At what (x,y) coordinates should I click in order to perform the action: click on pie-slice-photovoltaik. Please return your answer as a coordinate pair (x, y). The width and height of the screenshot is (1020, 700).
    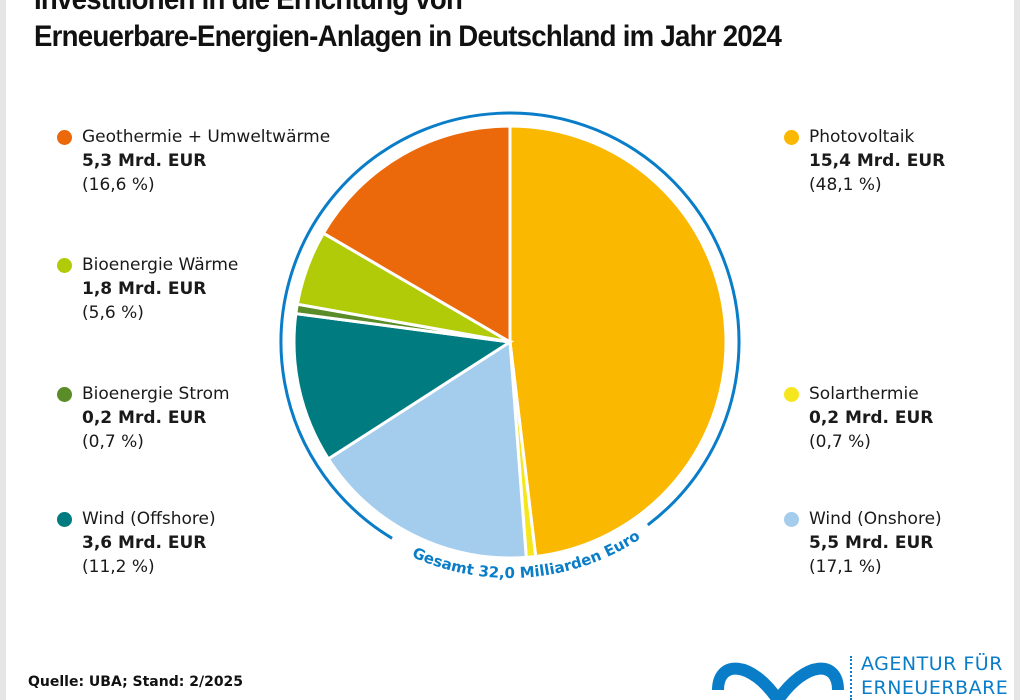
    Looking at the image, I should click on (618, 341).